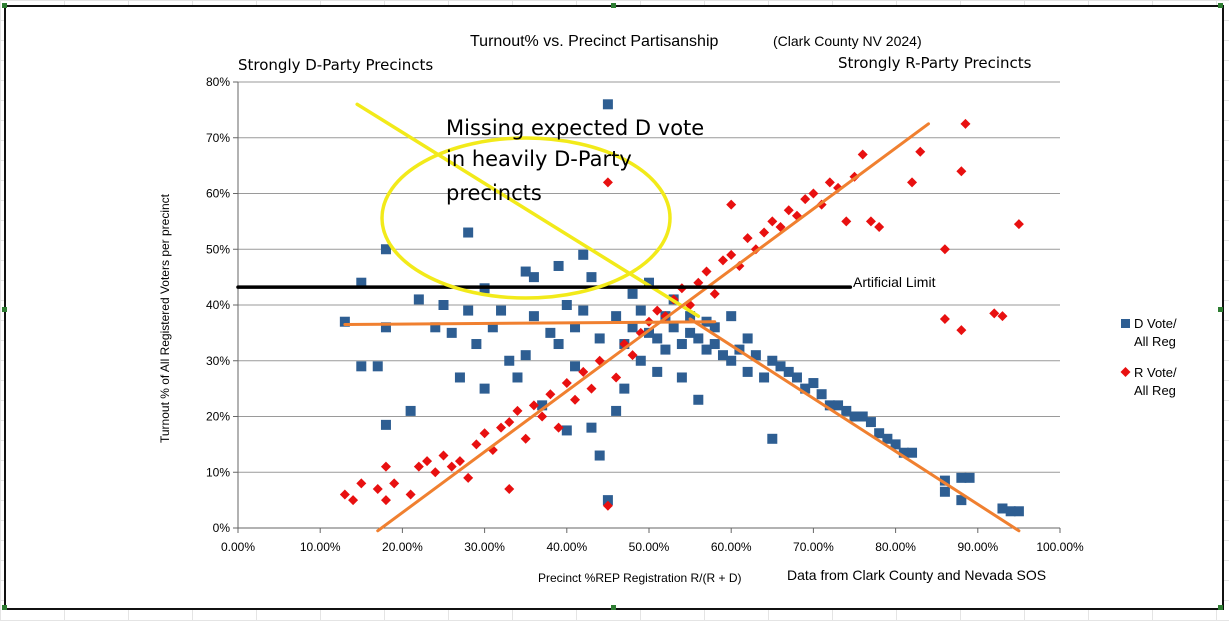  Describe the element at coordinates (4, 607) in the screenshot. I see `resize-handle-bottom-left` at that location.